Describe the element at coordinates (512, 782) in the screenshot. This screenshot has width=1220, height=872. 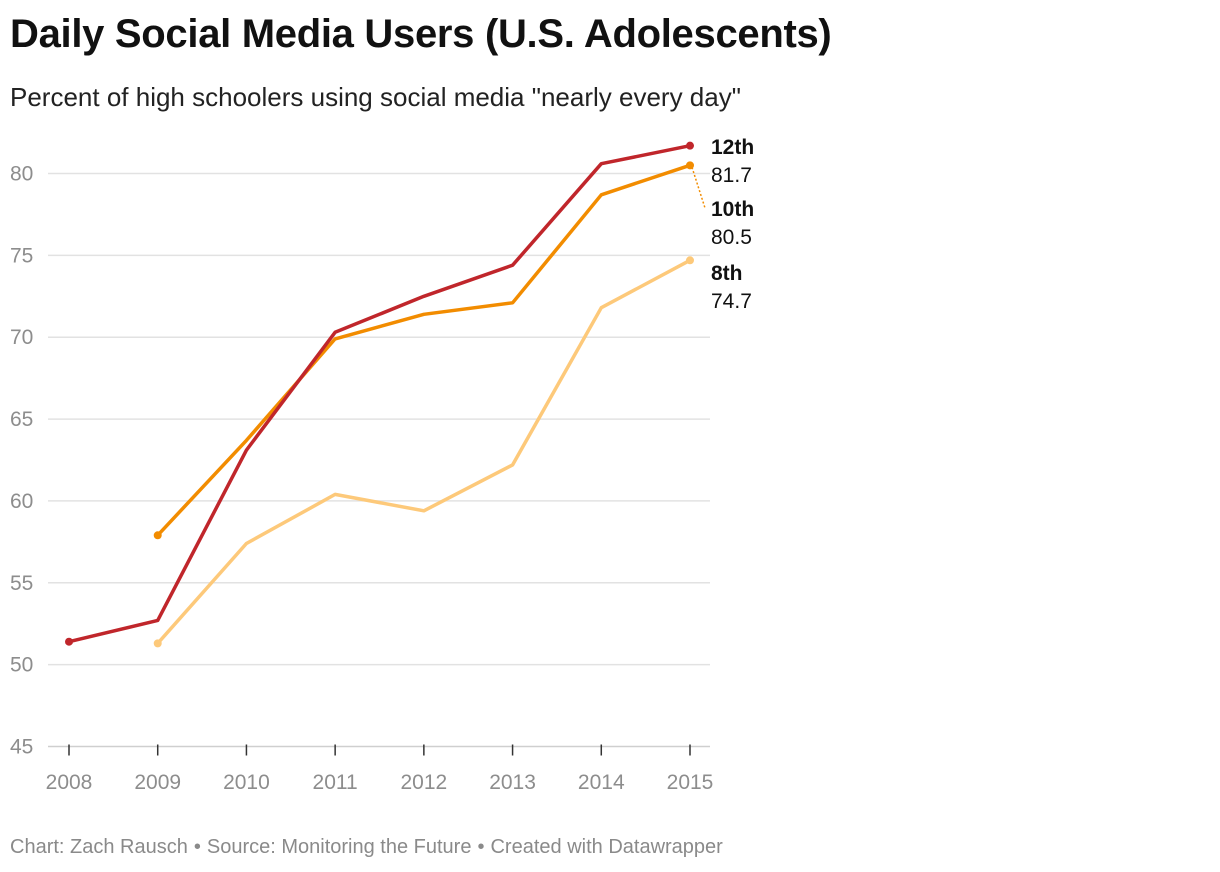
I see `x-tick-label: 2013` at that location.